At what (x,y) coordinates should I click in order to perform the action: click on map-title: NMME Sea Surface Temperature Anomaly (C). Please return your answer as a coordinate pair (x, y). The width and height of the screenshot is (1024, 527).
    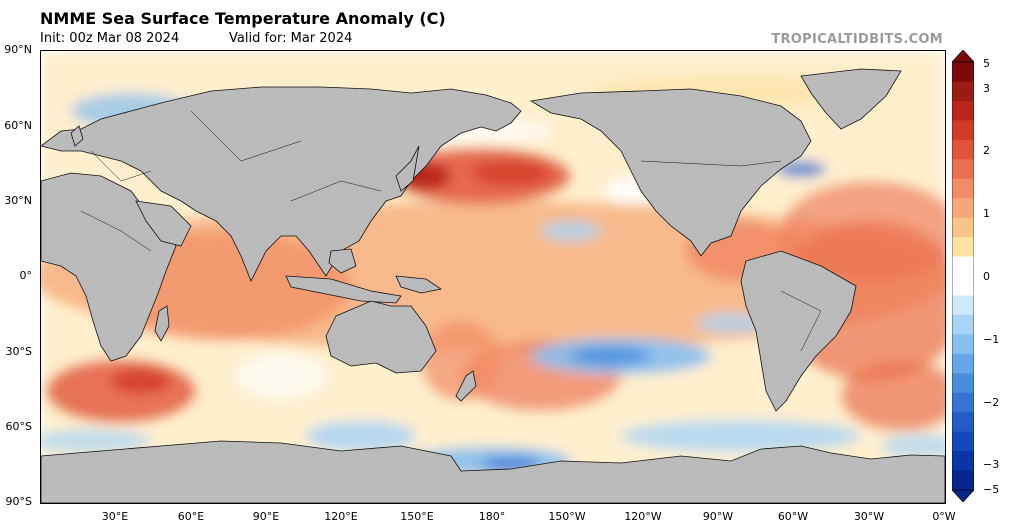
    Looking at the image, I should click on (243, 18).